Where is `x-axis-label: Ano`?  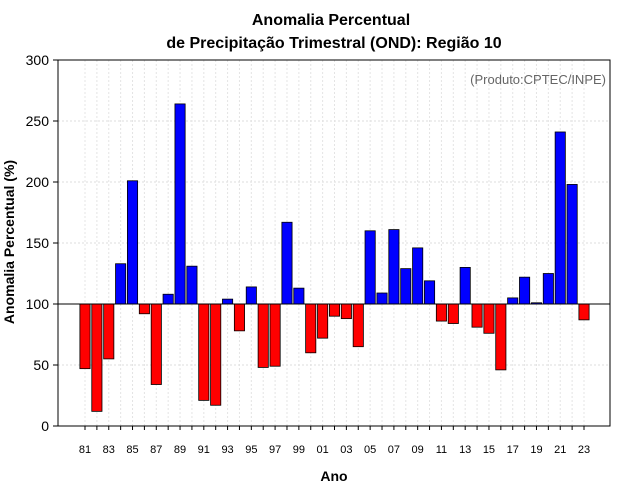 x-axis-label: Ano is located at coordinates (333, 476).